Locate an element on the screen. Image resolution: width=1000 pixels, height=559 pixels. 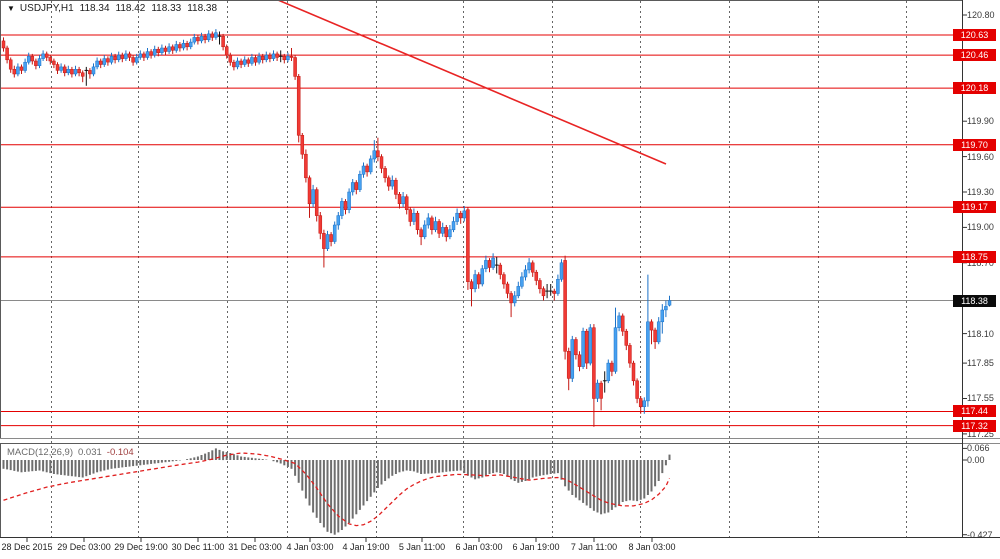
symbol-dropdown-icon: ▼ is located at coordinates (11, 8).